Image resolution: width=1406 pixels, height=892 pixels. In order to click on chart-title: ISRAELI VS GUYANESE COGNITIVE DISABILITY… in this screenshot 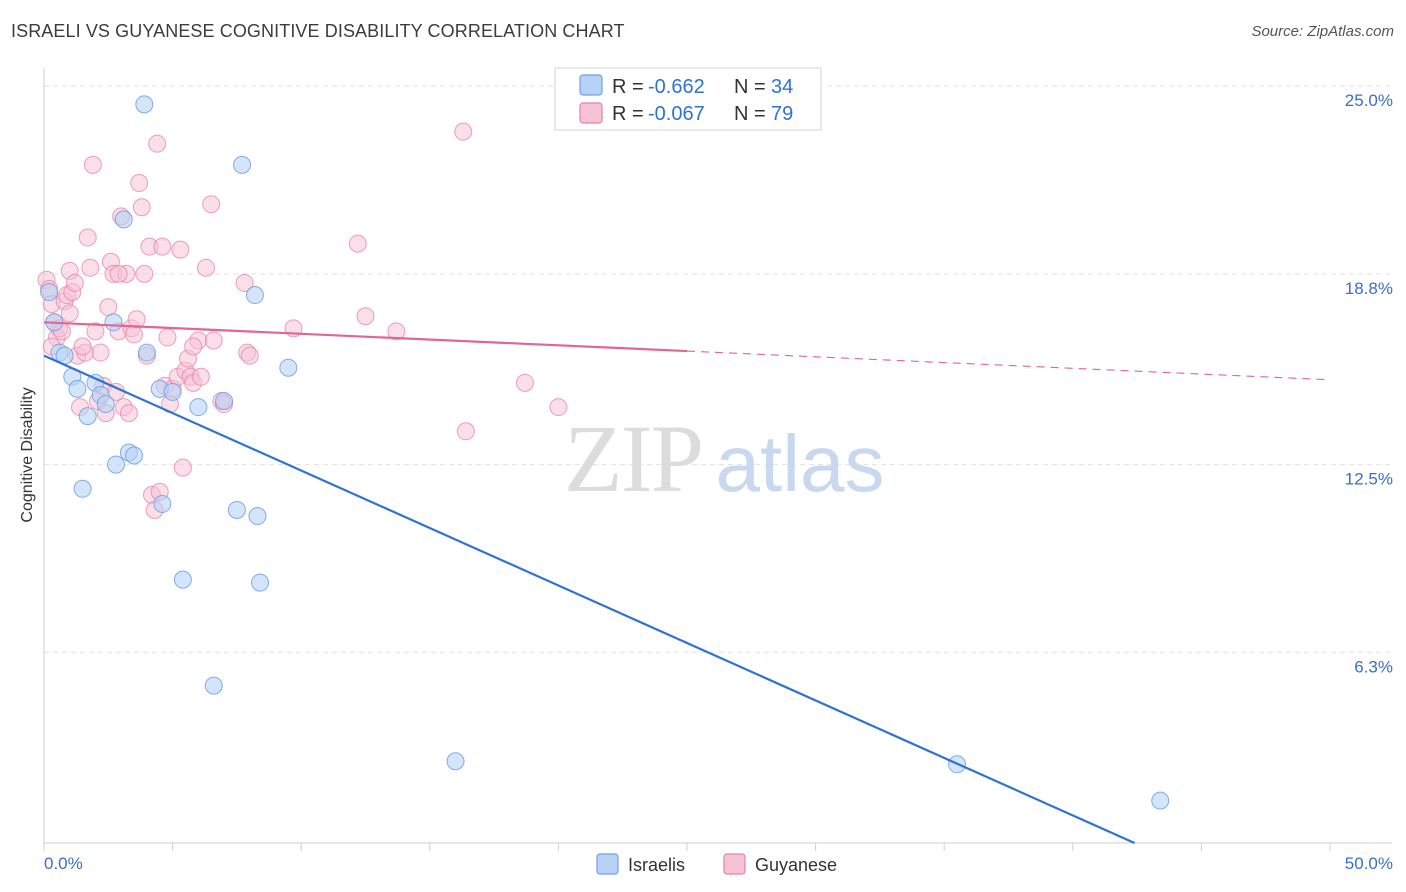, I will do `click(318, 31)`.